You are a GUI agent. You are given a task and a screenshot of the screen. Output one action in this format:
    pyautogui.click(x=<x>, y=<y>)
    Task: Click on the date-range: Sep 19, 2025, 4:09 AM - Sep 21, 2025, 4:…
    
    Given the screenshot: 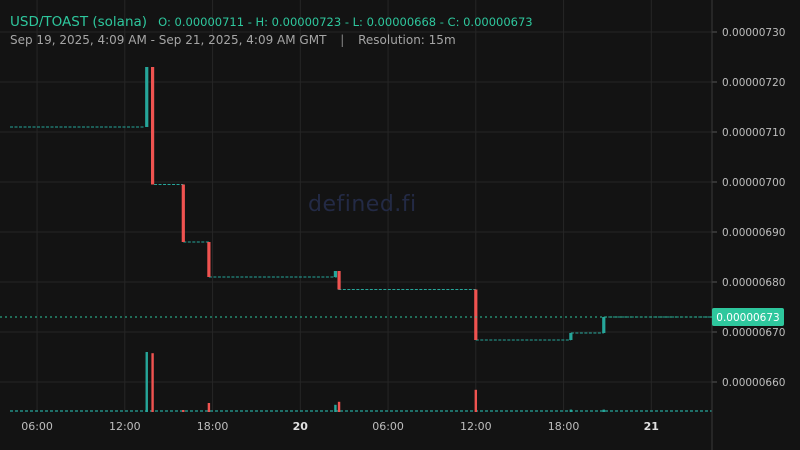 What is the action you would take?
    pyautogui.click(x=168, y=40)
    